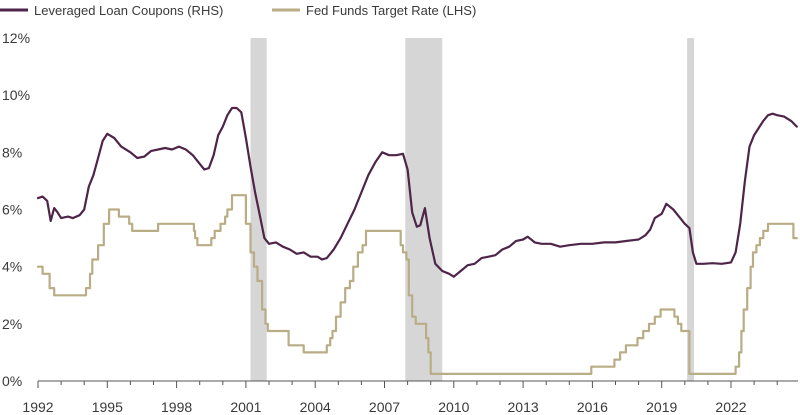 Image resolution: width=800 pixels, height=415 pixels. I want to click on y-tick-label: 6%, so click(12, 210).